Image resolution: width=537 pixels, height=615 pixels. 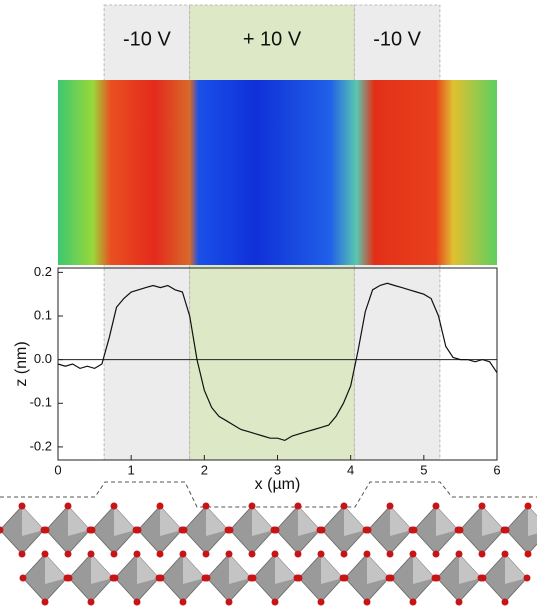 I want to click on y-tick-label: 0.0, so click(x=43, y=358).